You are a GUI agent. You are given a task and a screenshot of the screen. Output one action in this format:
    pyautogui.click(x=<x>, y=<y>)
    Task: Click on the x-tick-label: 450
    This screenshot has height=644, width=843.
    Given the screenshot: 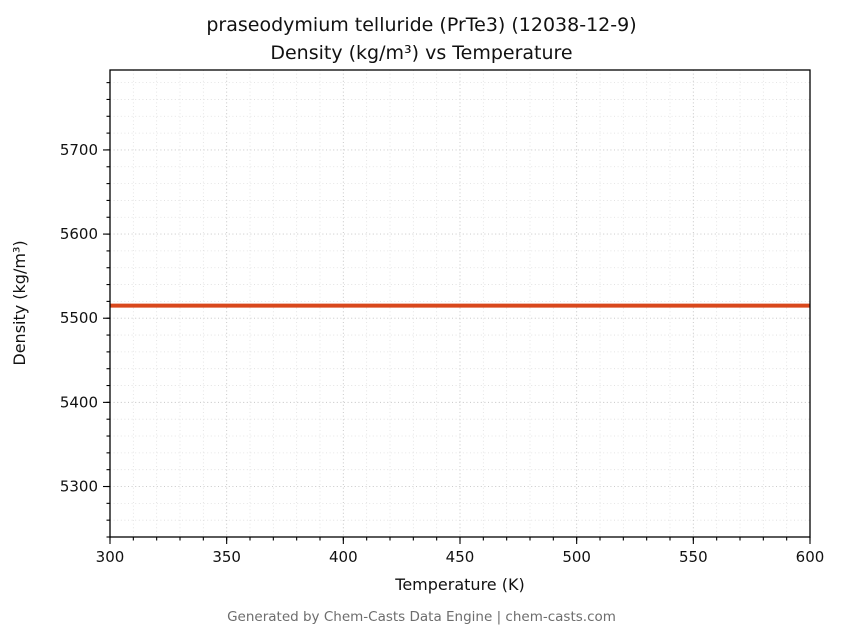 What is the action you would take?
    pyautogui.click(x=460, y=557)
    